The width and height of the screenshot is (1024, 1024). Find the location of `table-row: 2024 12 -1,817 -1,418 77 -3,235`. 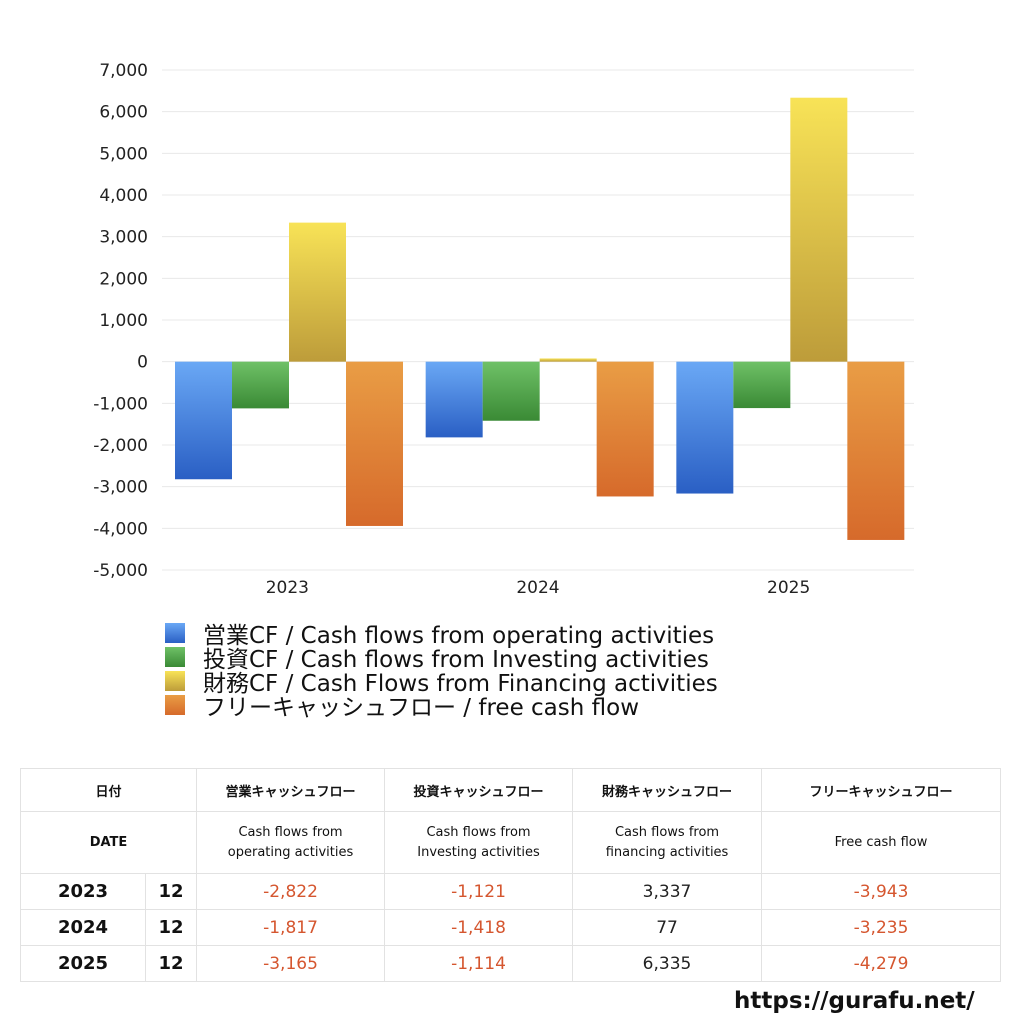

table-row: 2024 12 -1,817 -1,418 77 -3,235 is located at coordinates (511, 927).